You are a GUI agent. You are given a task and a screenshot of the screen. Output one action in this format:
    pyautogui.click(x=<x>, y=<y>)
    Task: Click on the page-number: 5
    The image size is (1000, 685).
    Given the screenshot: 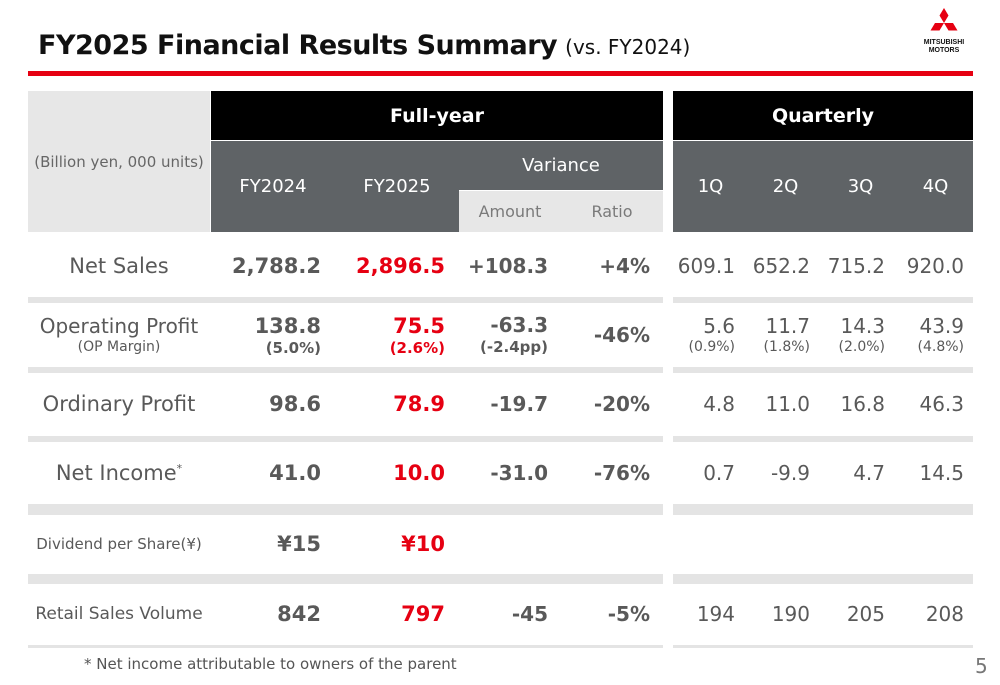 What is the action you would take?
    pyautogui.click(x=981, y=666)
    